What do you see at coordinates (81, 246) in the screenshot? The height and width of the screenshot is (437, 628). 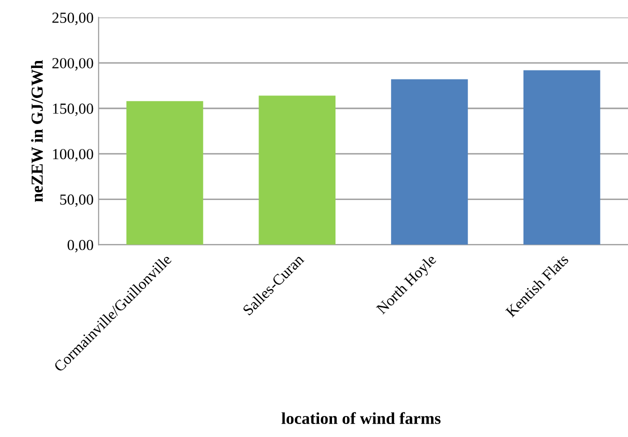 I see `y-tick-label: 0,00` at bounding box center [81, 246].